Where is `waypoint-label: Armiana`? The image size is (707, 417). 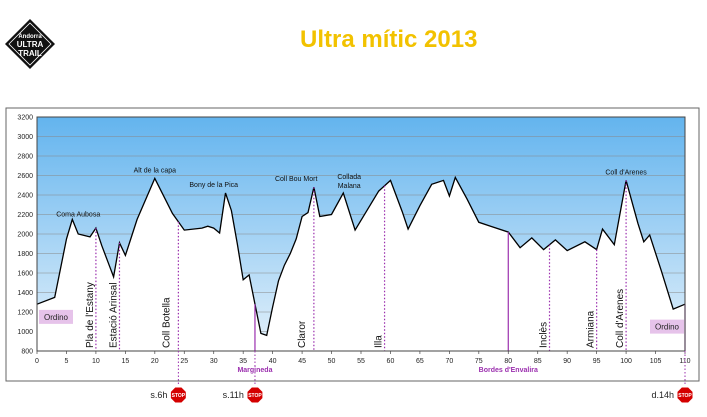
waypoint-label: Armiana is located at coordinates (591, 329).